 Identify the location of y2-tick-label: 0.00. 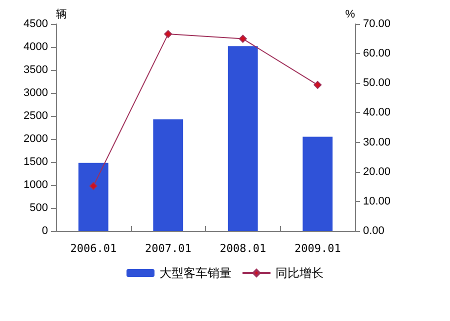
(373, 231).